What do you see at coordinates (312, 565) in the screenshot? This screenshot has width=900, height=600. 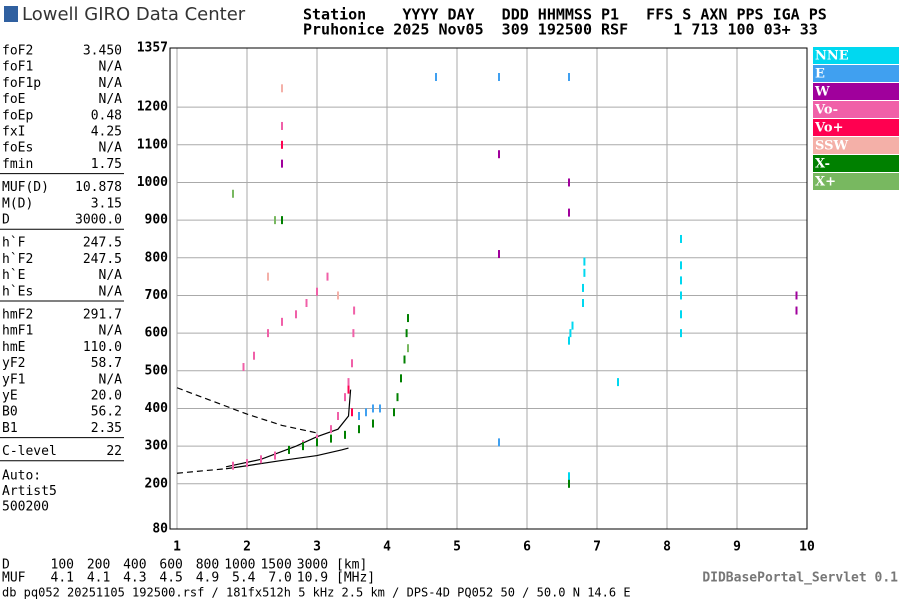 I see `table-value: 3000` at bounding box center [312, 565].